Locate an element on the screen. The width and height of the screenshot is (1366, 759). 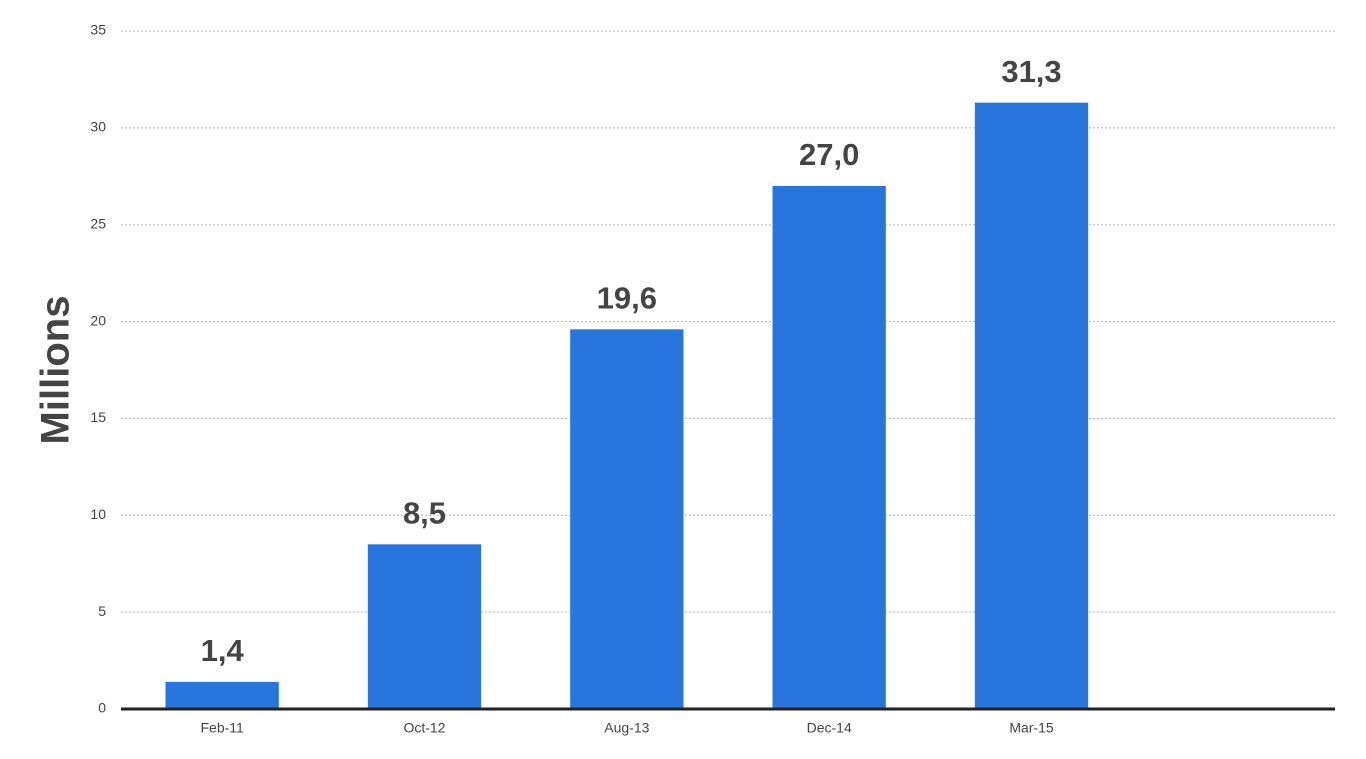
x-tick-label: Aug-13 is located at coordinates (626, 728).